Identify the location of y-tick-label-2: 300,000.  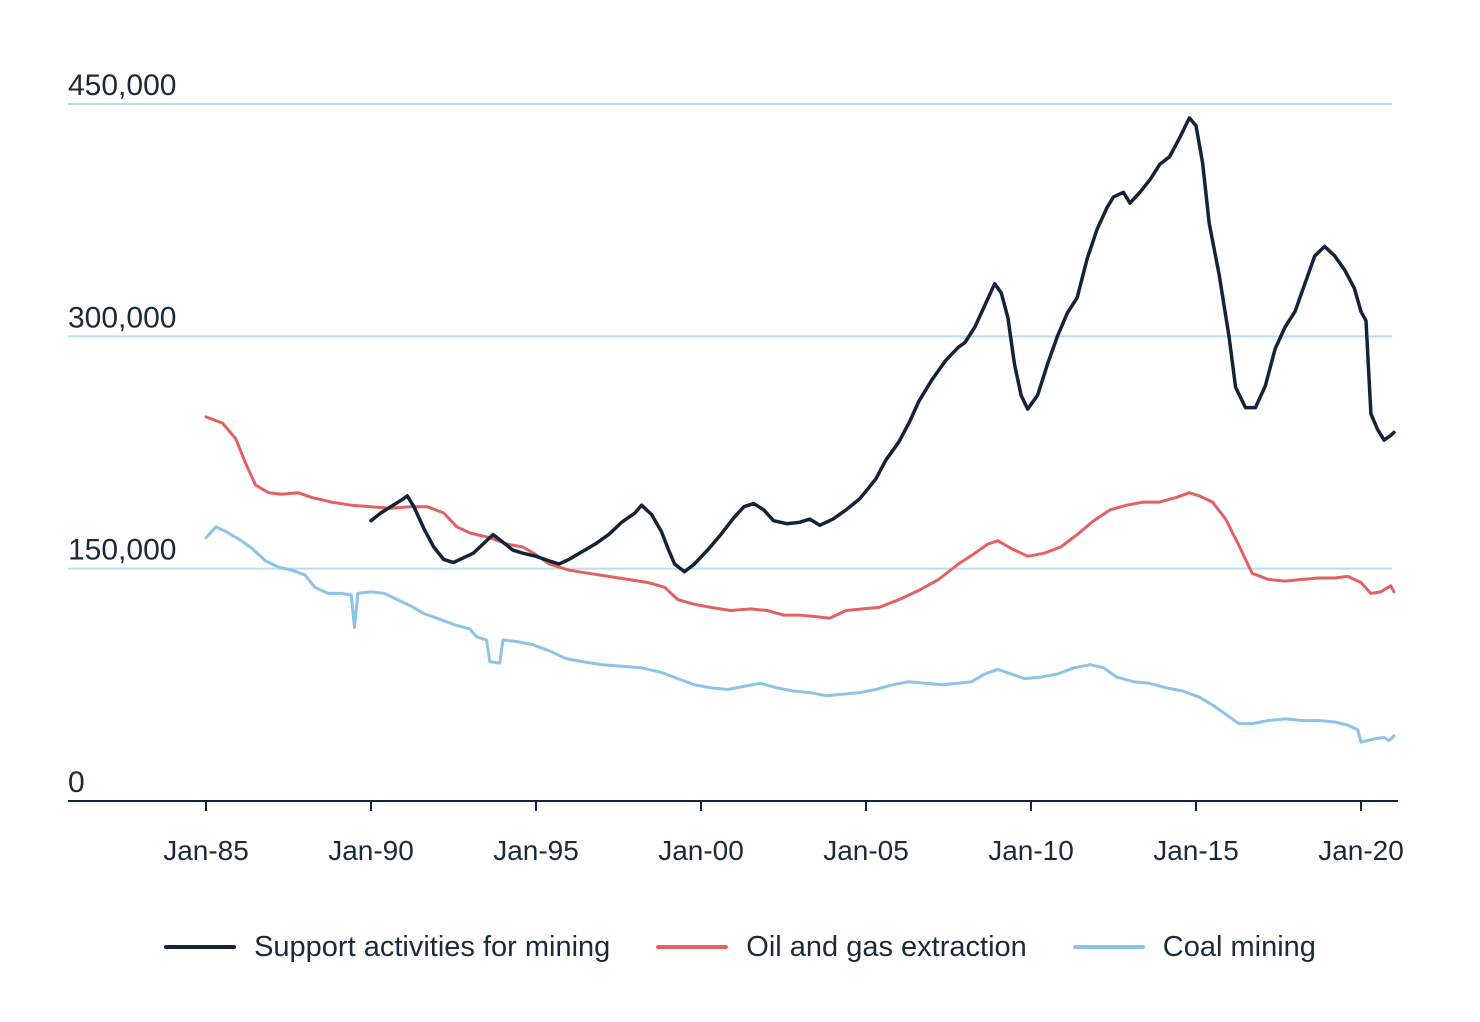
(122, 317).